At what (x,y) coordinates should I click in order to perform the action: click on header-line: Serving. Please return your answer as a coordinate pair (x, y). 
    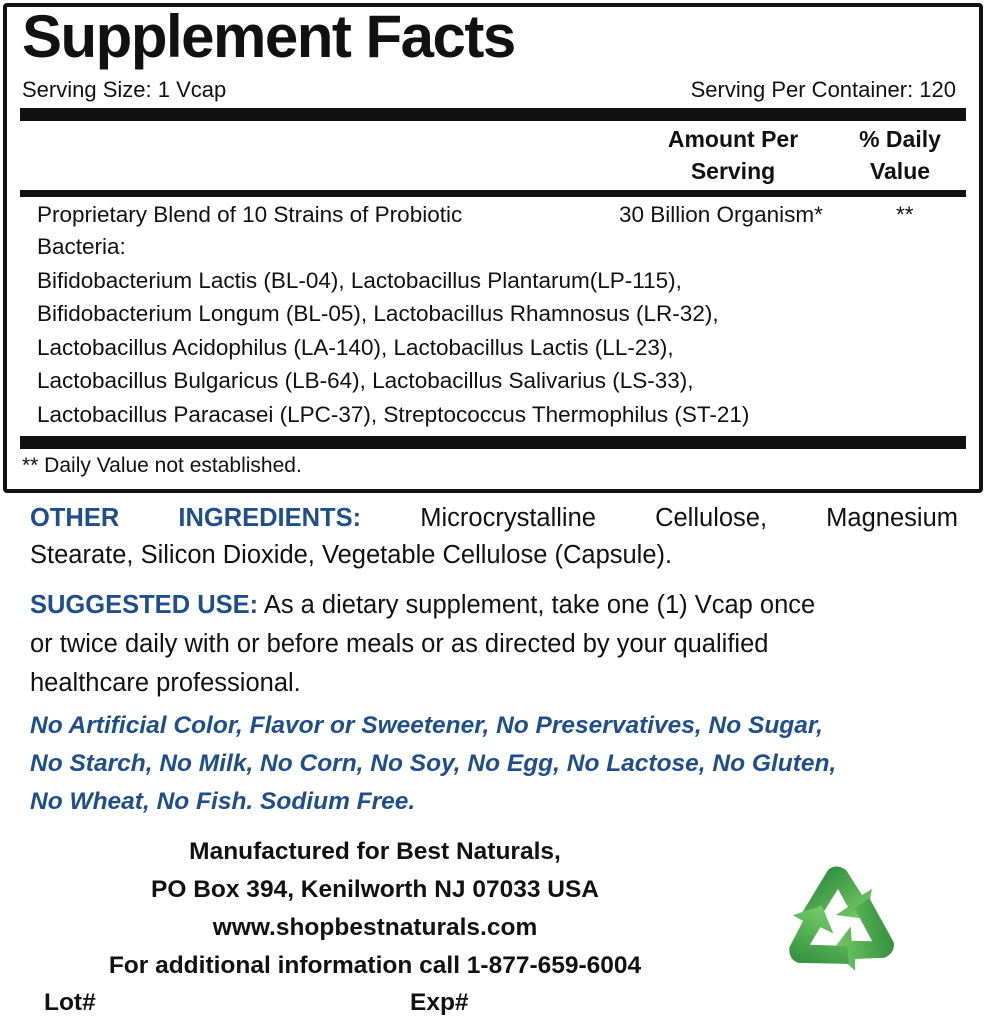
    Looking at the image, I should click on (733, 171).